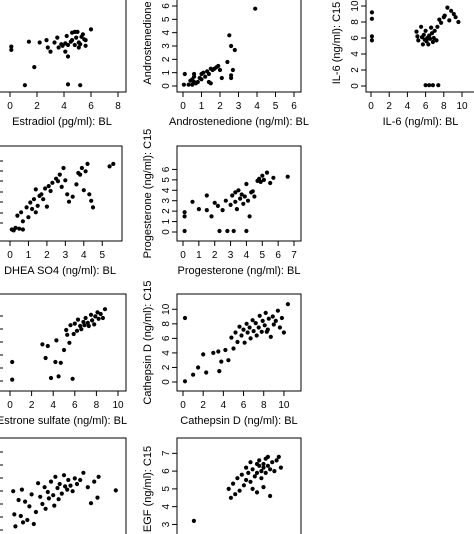 The image size is (474, 534). Describe the element at coordinates (183, 106) in the screenshot. I see `x-tick-label: 0` at that location.